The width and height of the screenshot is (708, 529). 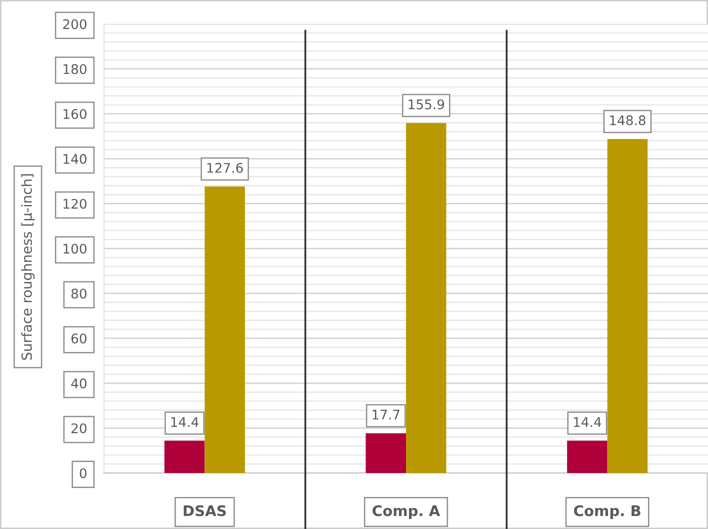 I want to click on y-tick-label: 0, so click(x=83, y=473).